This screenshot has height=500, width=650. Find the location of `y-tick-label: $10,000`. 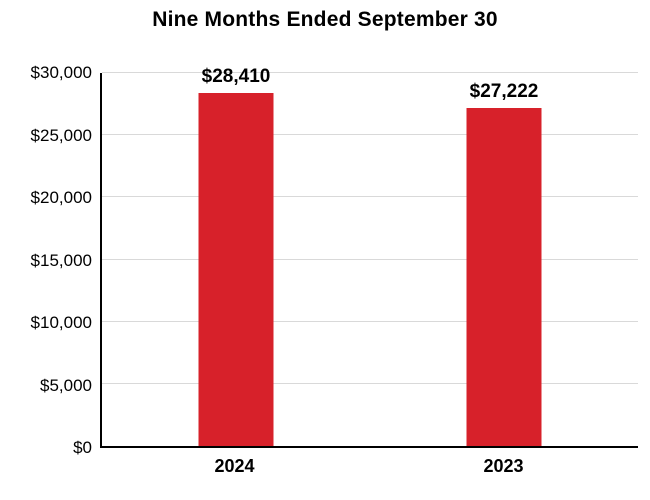

y-tick-label: $10,000 is located at coordinates (61, 322).